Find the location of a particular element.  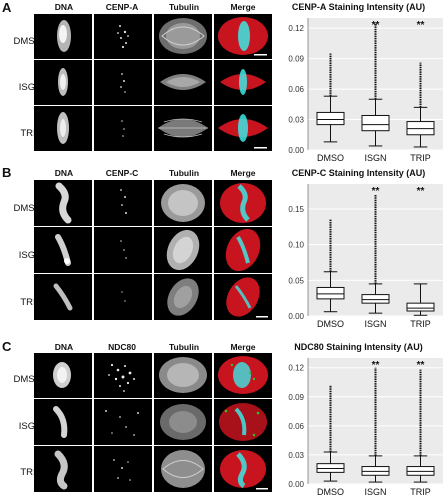

panel-letter: C is located at coordinates (7, 346).